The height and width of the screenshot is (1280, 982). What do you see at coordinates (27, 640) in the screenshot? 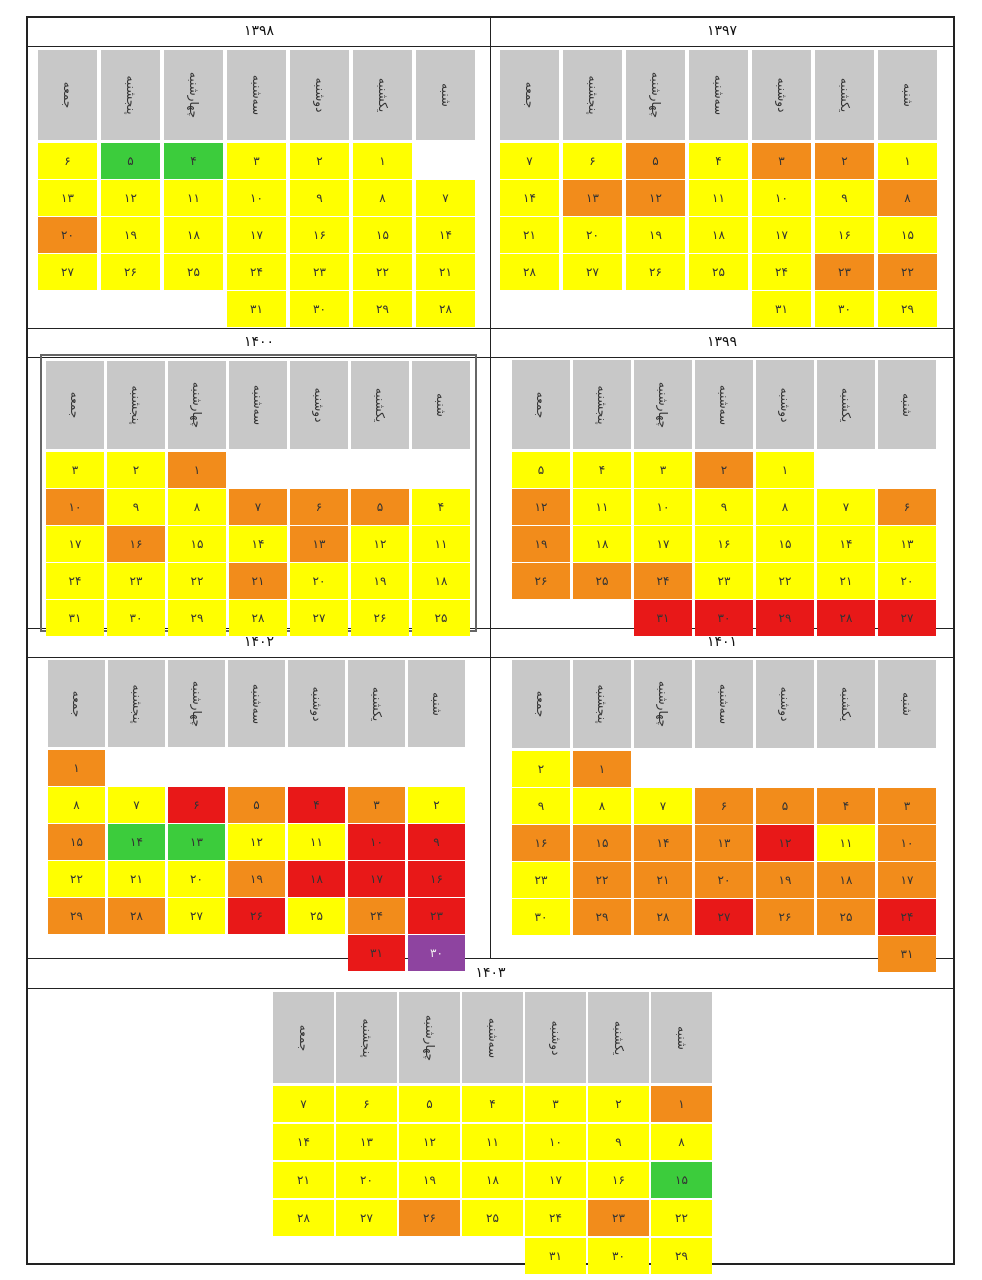
I see `frame-left` at bounding box center [27, 640].